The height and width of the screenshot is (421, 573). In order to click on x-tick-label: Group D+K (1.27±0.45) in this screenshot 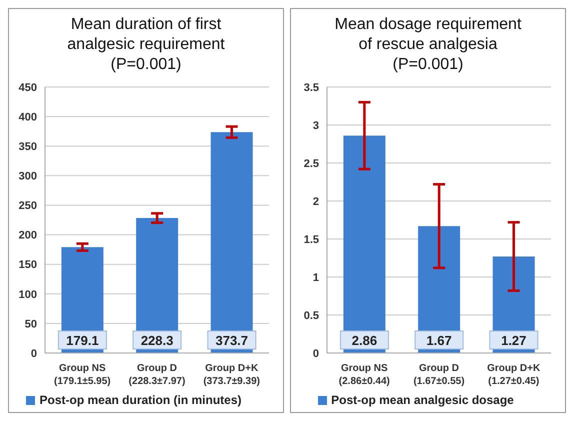, I will do `click(514, 375)`.